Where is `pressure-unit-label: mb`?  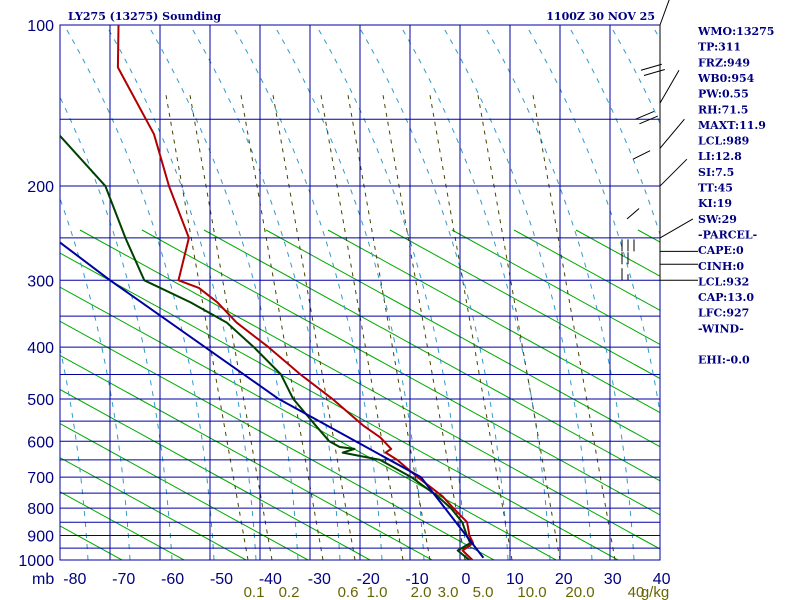 pressure-unit-label: mb is located at coordinates (43, 579).